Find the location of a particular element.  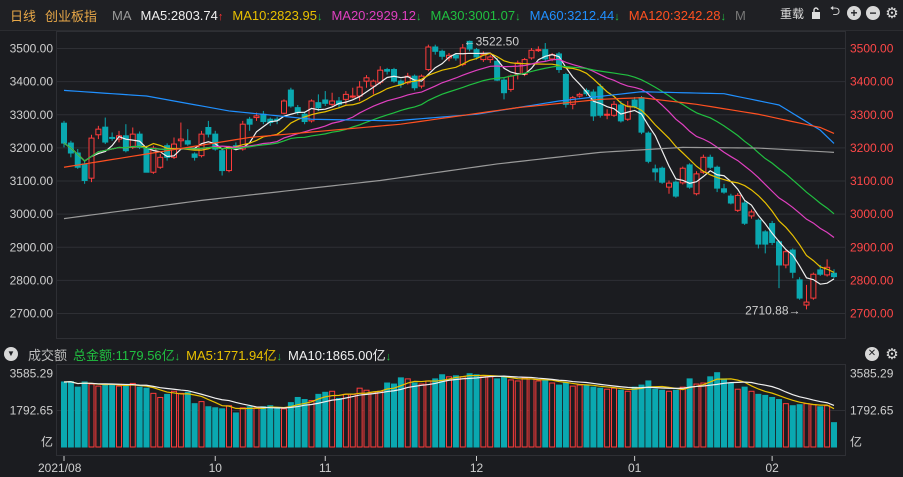

arrow-down-icon: ↓ is located at coordinates (723, 16).